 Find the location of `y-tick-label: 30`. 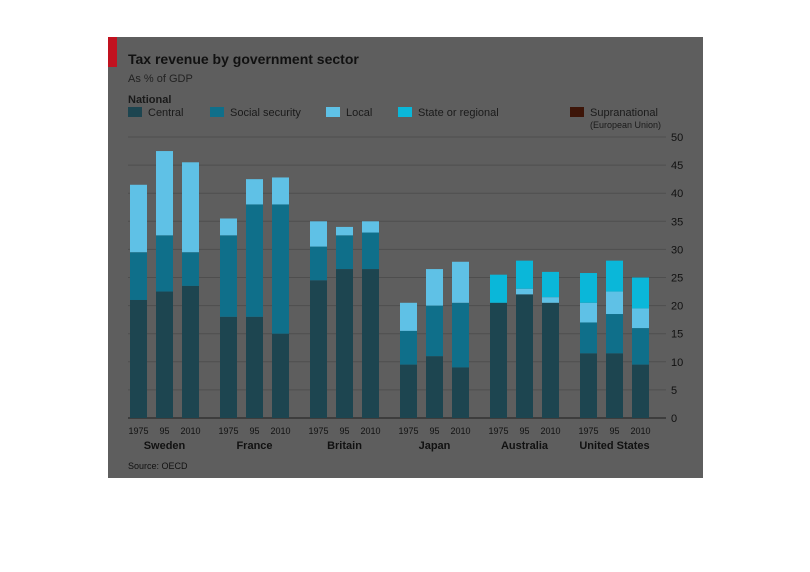

y-tick-label: 30 is located at coordinates (677, 250).